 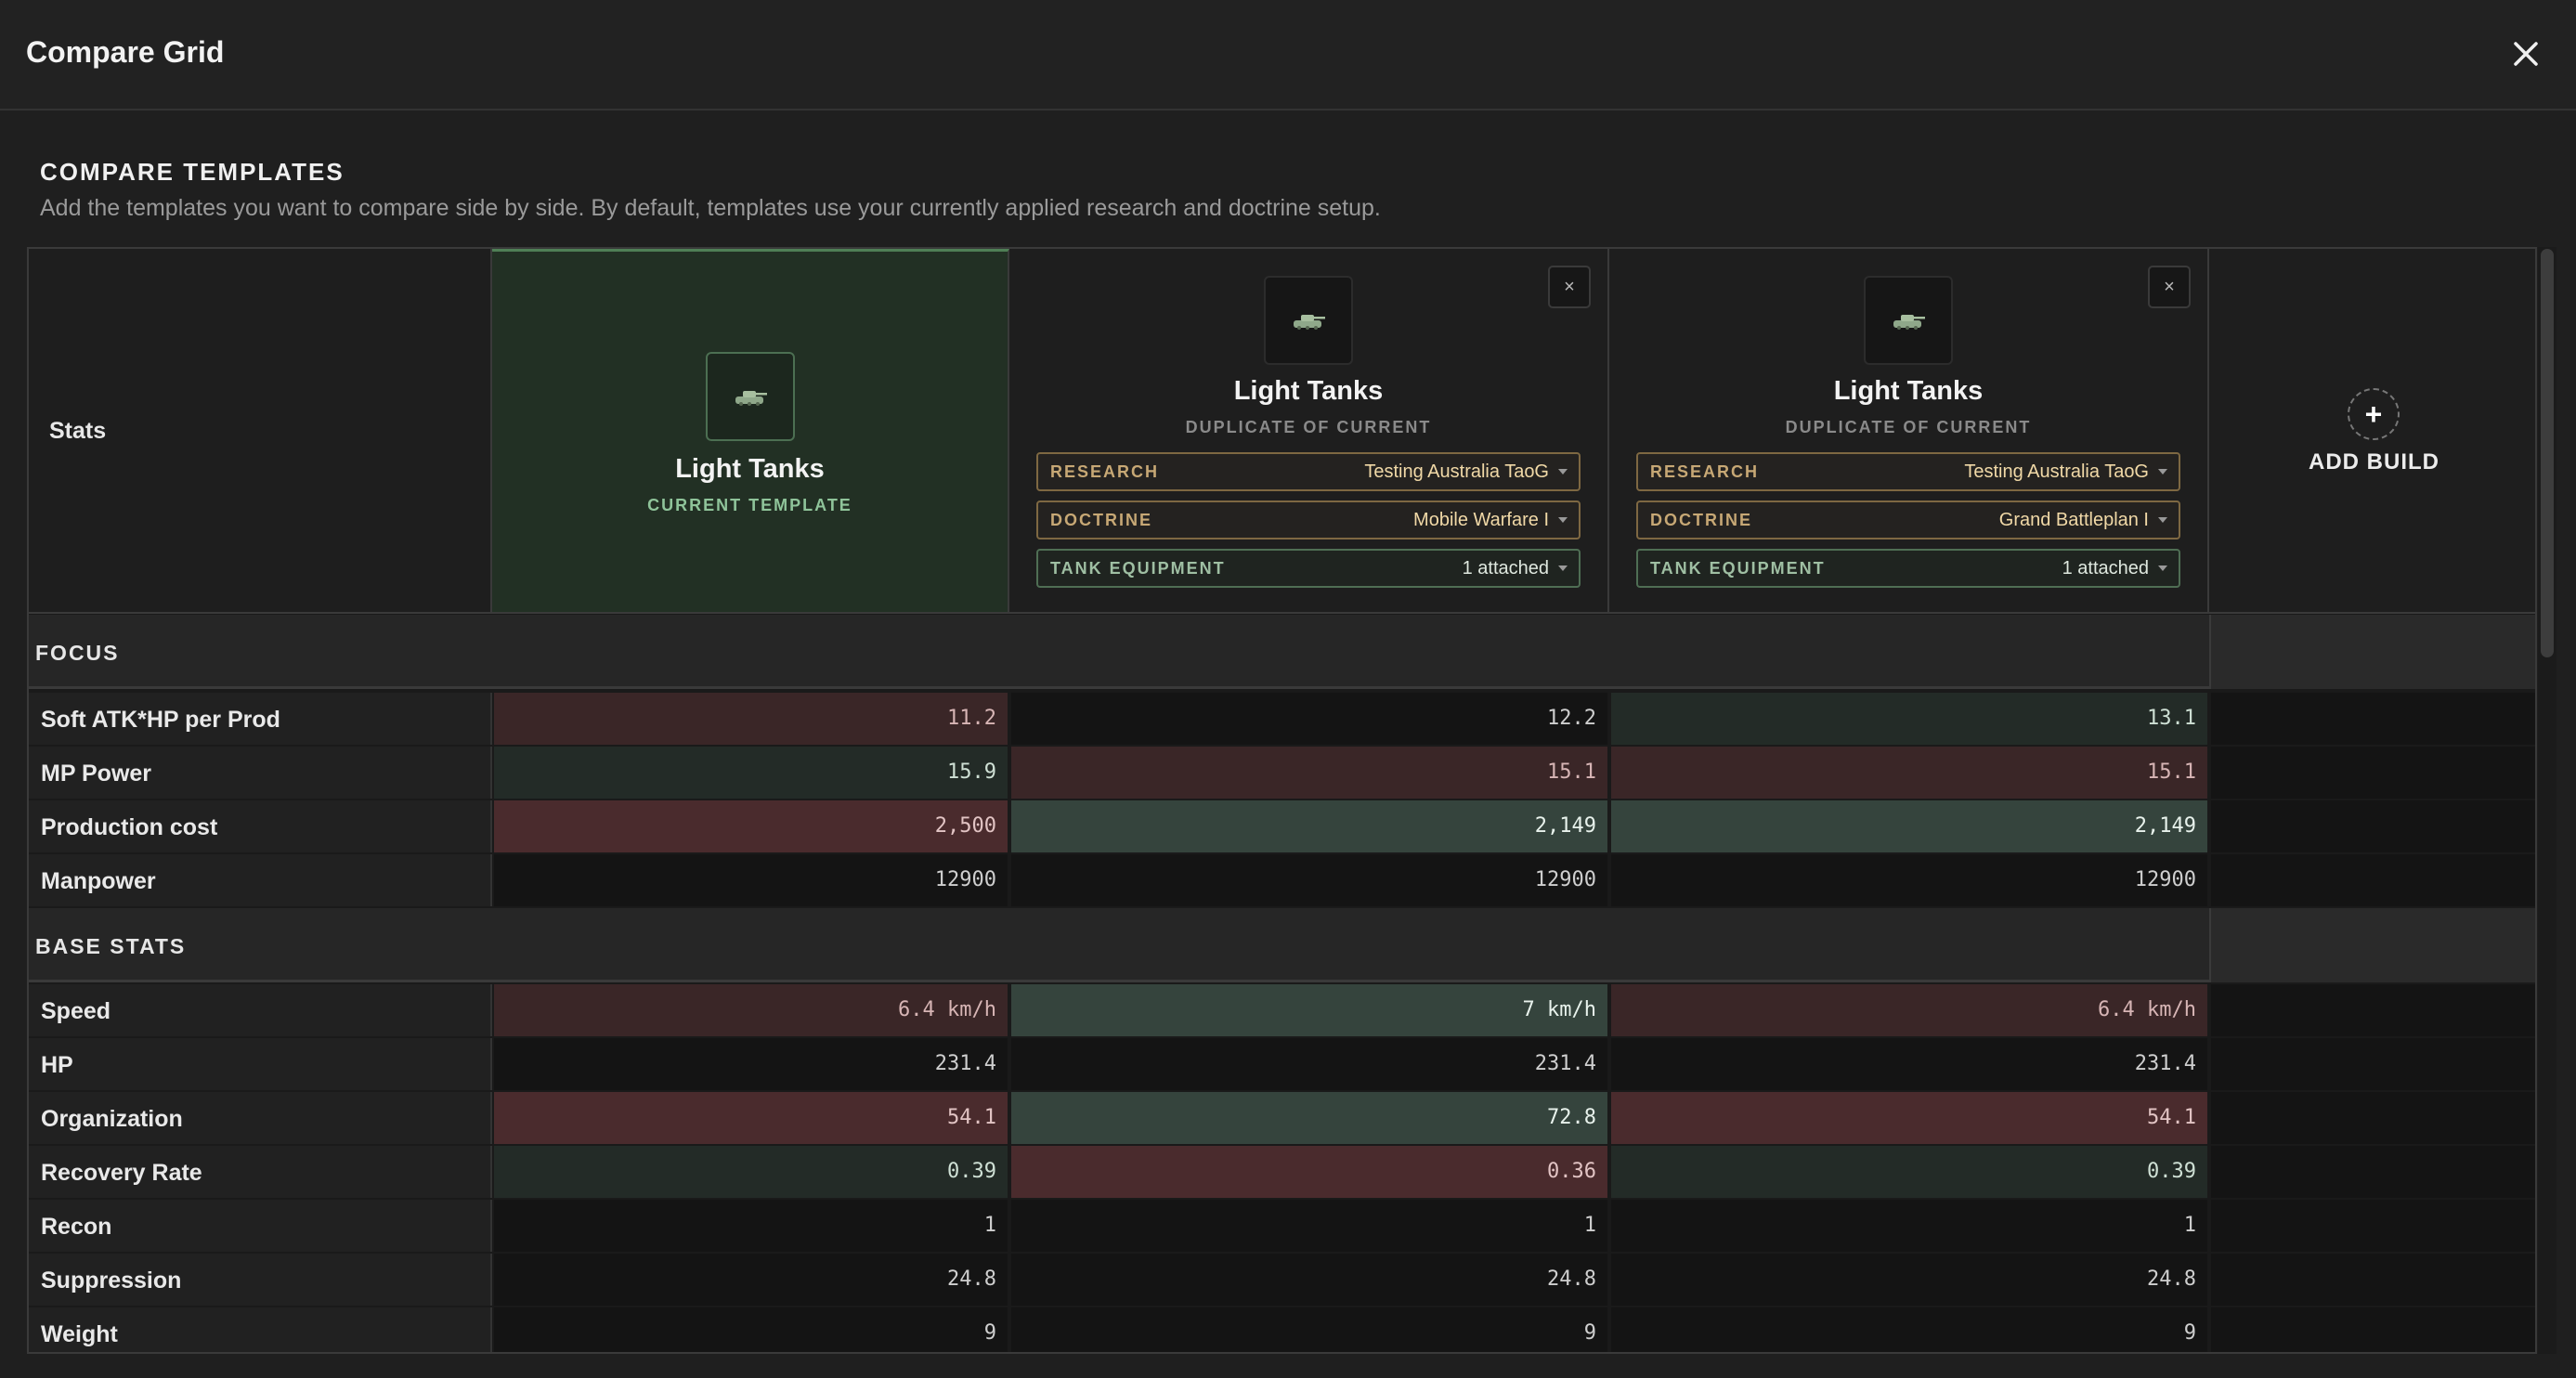 I want to click on stat-value: 1, so click(x=1309, y=1226).